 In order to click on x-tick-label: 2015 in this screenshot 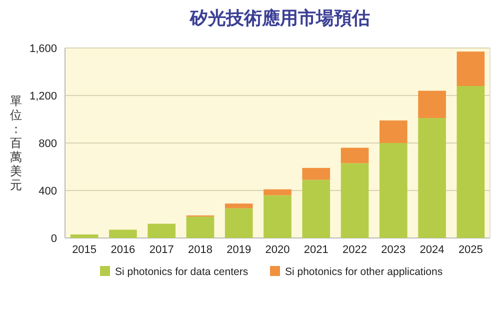, I will do `click(84, 250)`.